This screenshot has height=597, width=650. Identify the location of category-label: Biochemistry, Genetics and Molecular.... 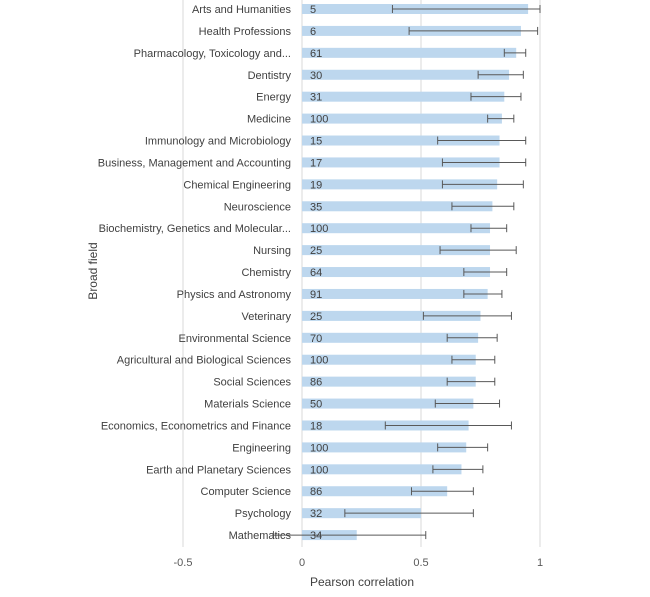
(195, 229).